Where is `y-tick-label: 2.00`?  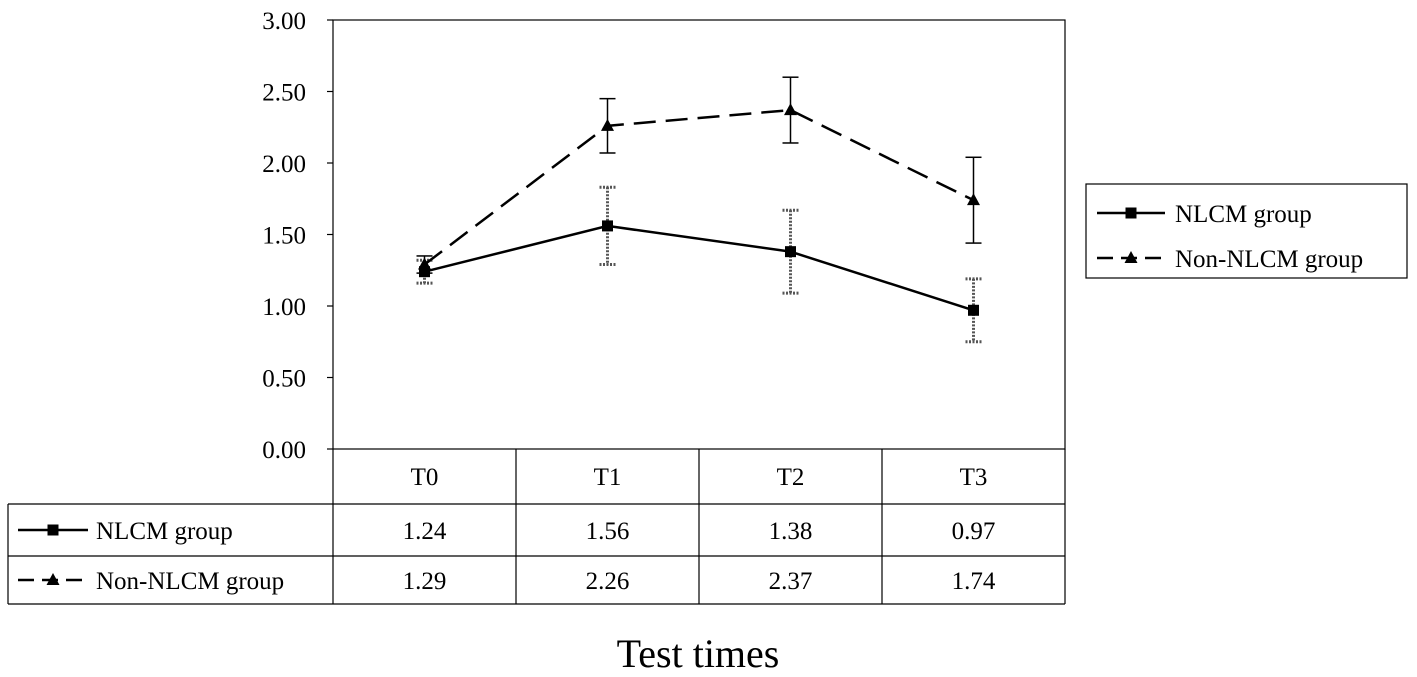
y-tick-label: 2.00 is located at coordinates (284, 164).